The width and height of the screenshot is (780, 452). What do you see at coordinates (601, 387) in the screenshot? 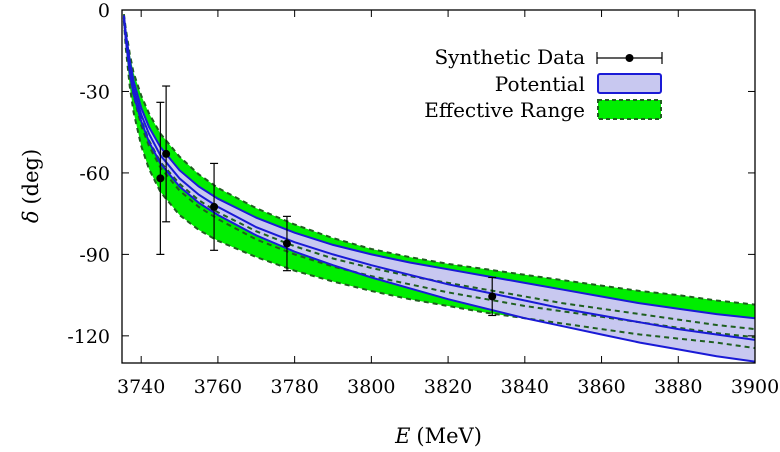
I see `x-tick-label: 3860` at bounding box center [601, 387].